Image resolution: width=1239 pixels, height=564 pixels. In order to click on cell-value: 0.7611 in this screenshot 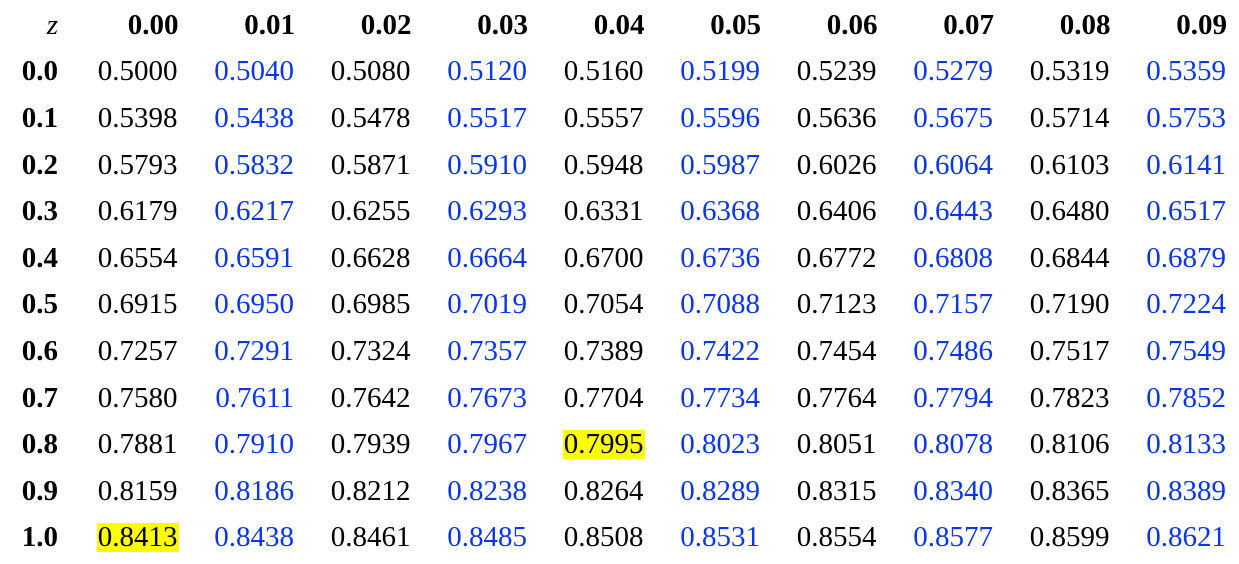, I will do `click(254, 397)`.